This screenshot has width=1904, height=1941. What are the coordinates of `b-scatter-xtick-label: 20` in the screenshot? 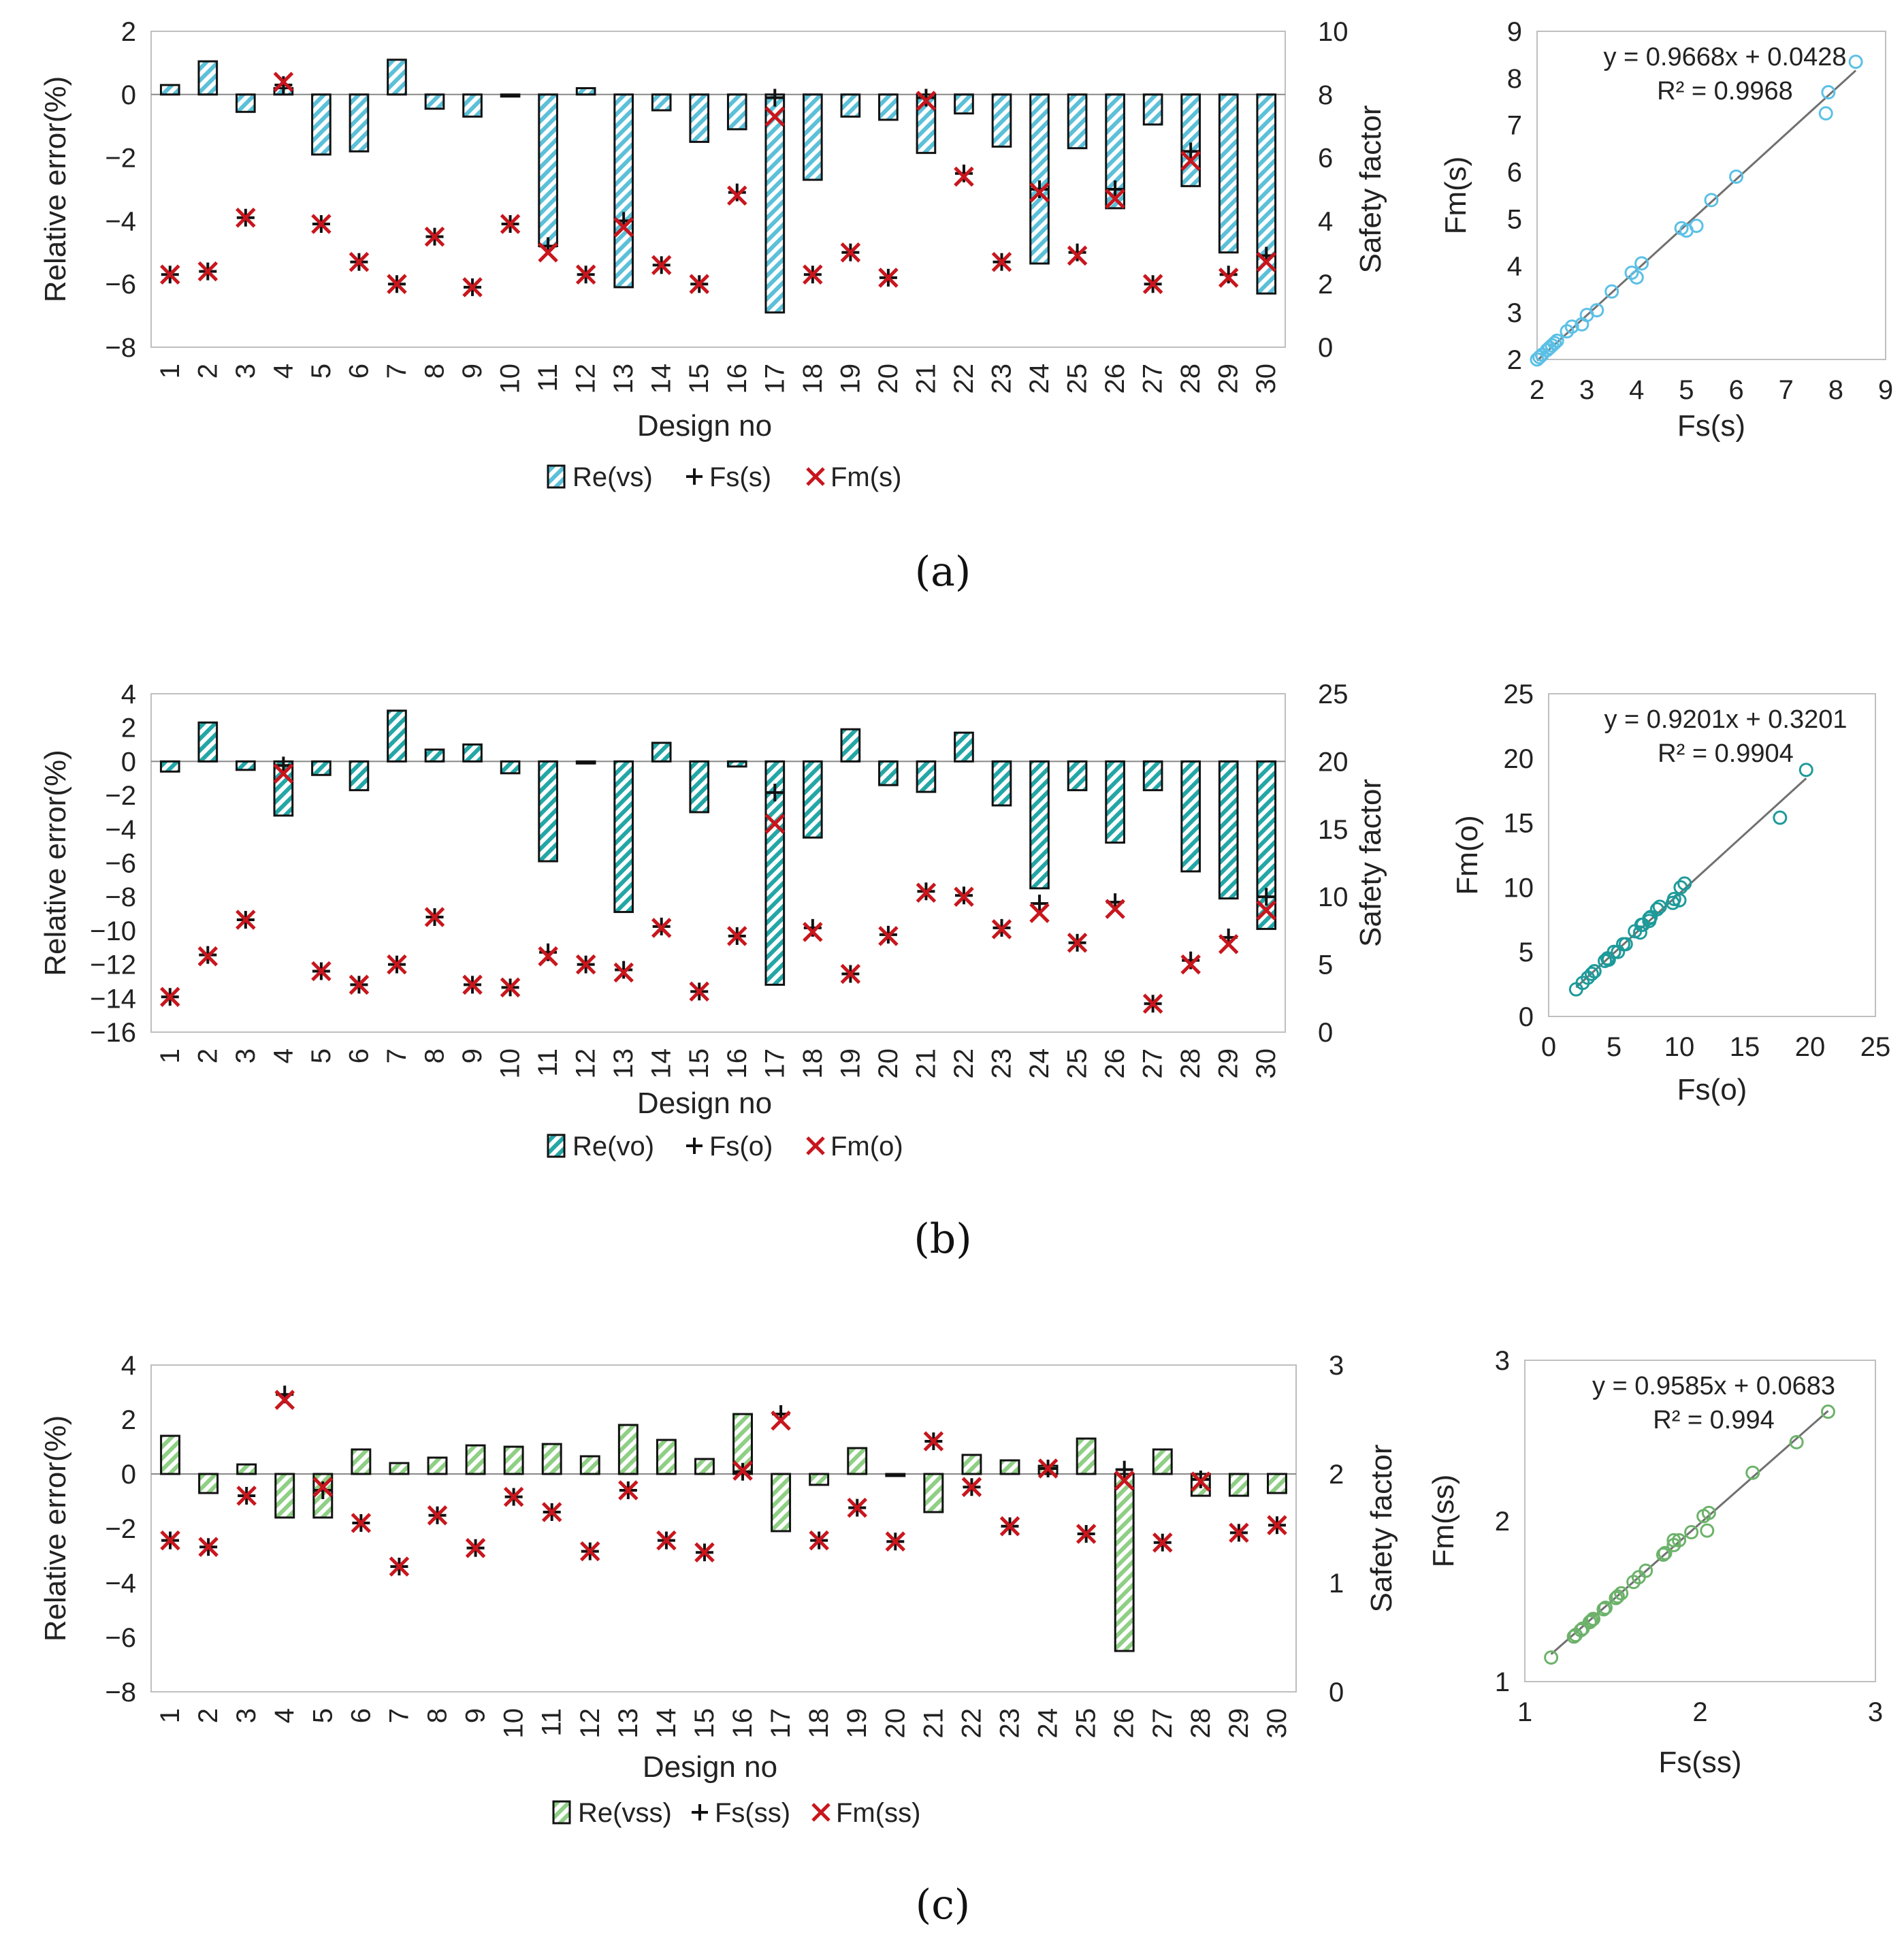 It's located at (1811, 1047).